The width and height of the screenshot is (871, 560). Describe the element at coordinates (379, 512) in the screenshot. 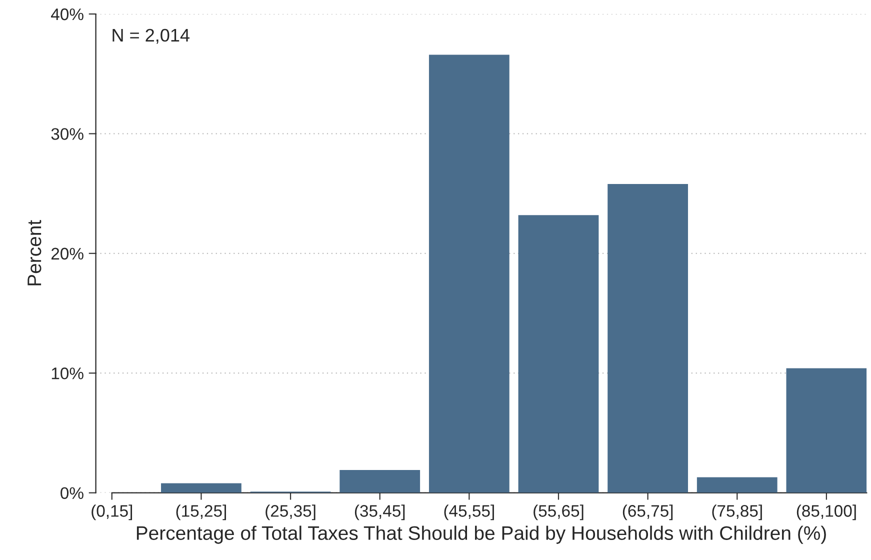

I see `x-tick-label: (35,45]` at that location.